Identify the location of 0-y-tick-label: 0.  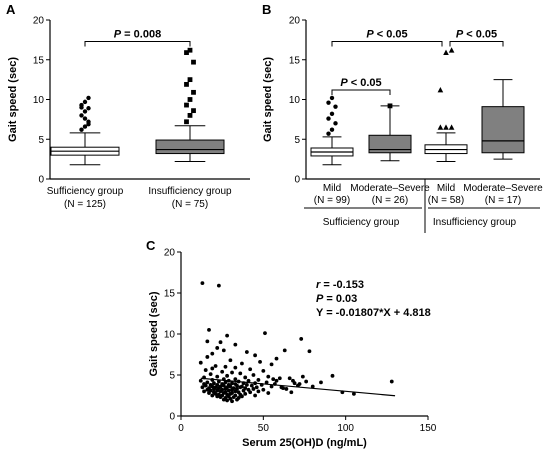
(41, 180).